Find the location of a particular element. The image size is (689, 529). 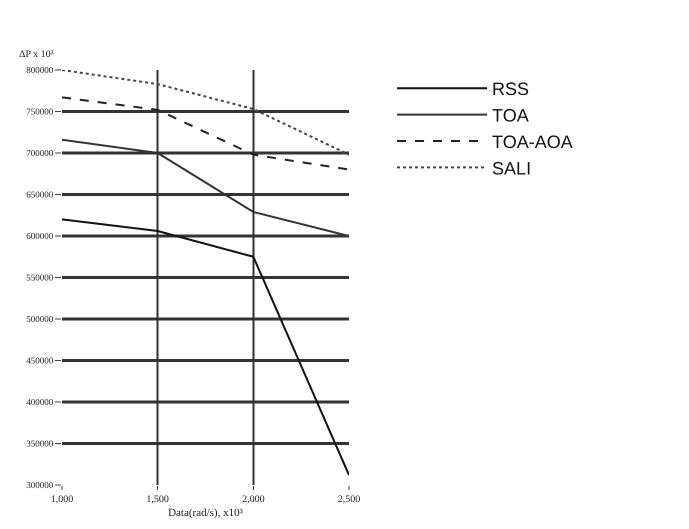

y-tick-label: 700000 is located at coordinates (40, 153).